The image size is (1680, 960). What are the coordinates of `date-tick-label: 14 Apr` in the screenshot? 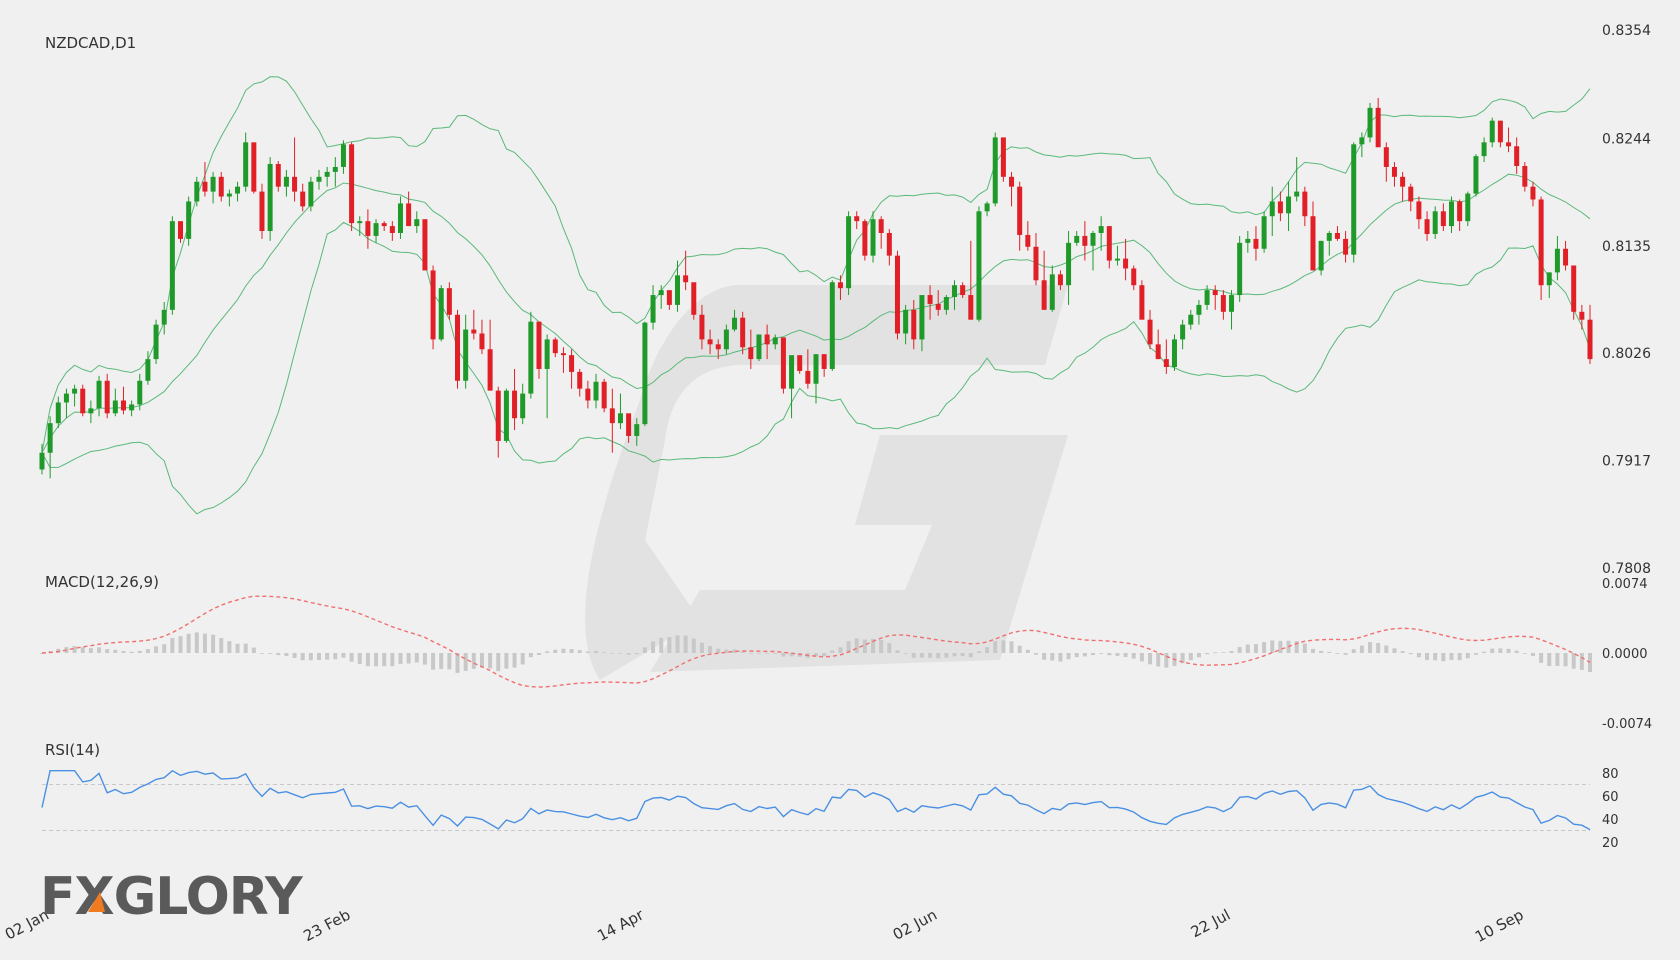 It's located at (620, 925).